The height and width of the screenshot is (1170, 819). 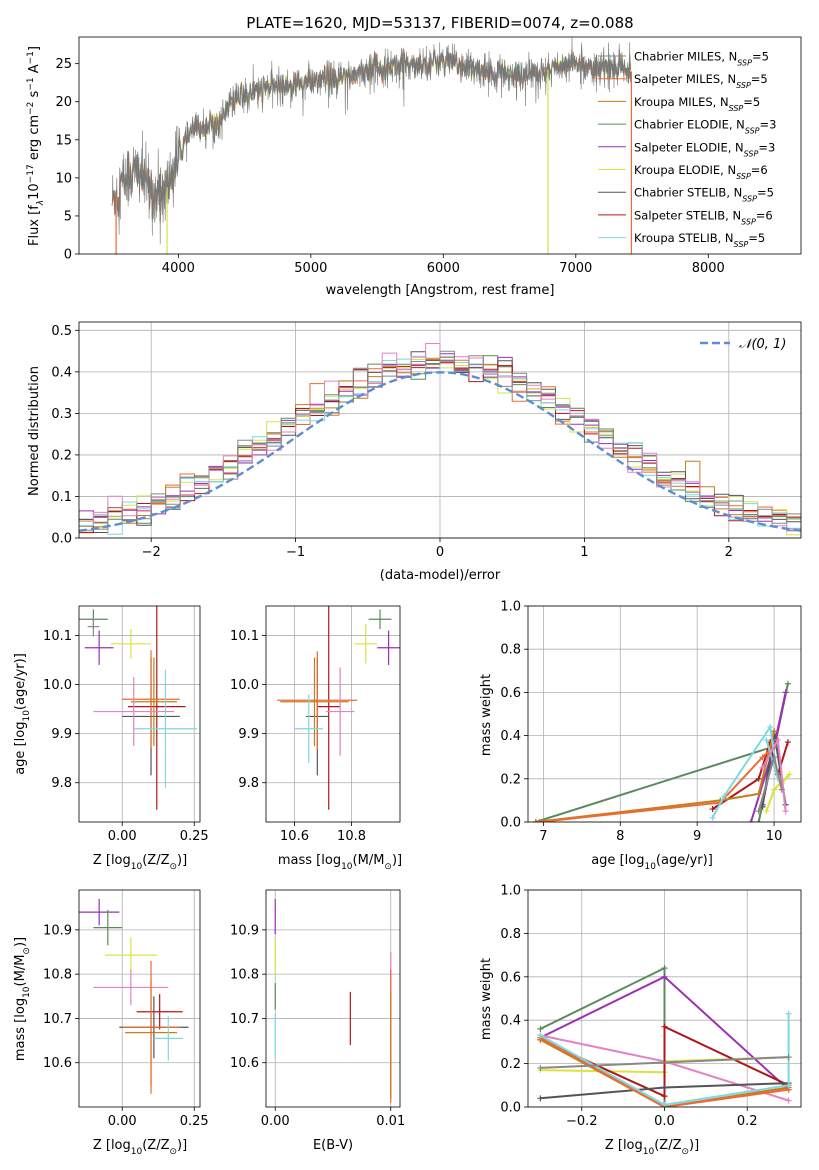 I want to click on residuals-xtick-label: 0, so click(x=440, y=552).